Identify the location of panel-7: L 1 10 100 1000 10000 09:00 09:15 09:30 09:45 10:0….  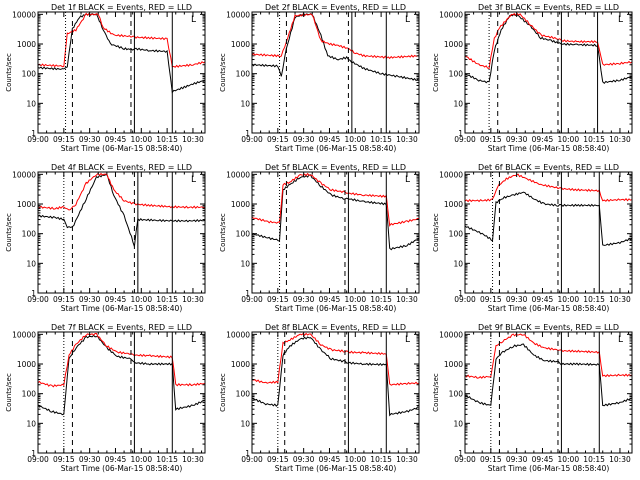
(105, 398).